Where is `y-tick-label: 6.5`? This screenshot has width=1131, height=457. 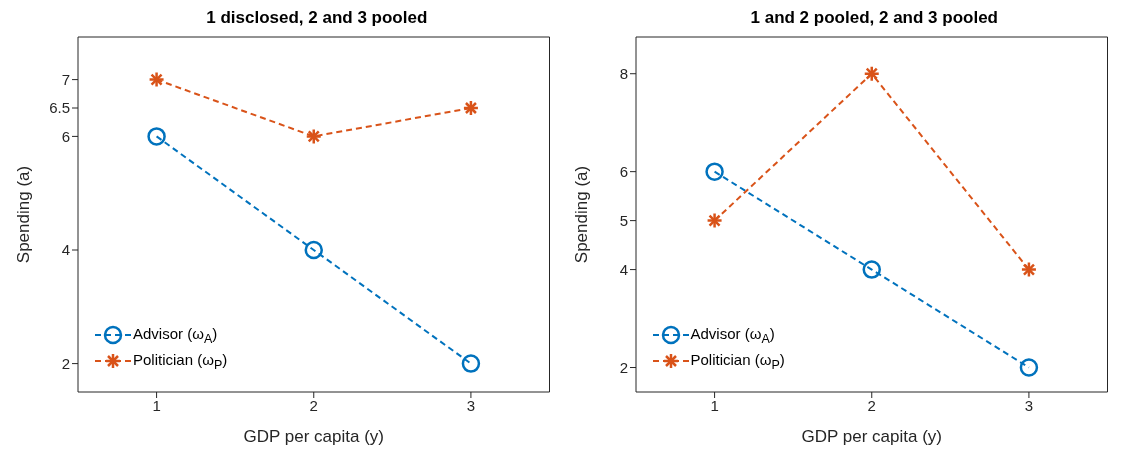
y-tick-label: 6.5 is located at coordinates (59, 108).